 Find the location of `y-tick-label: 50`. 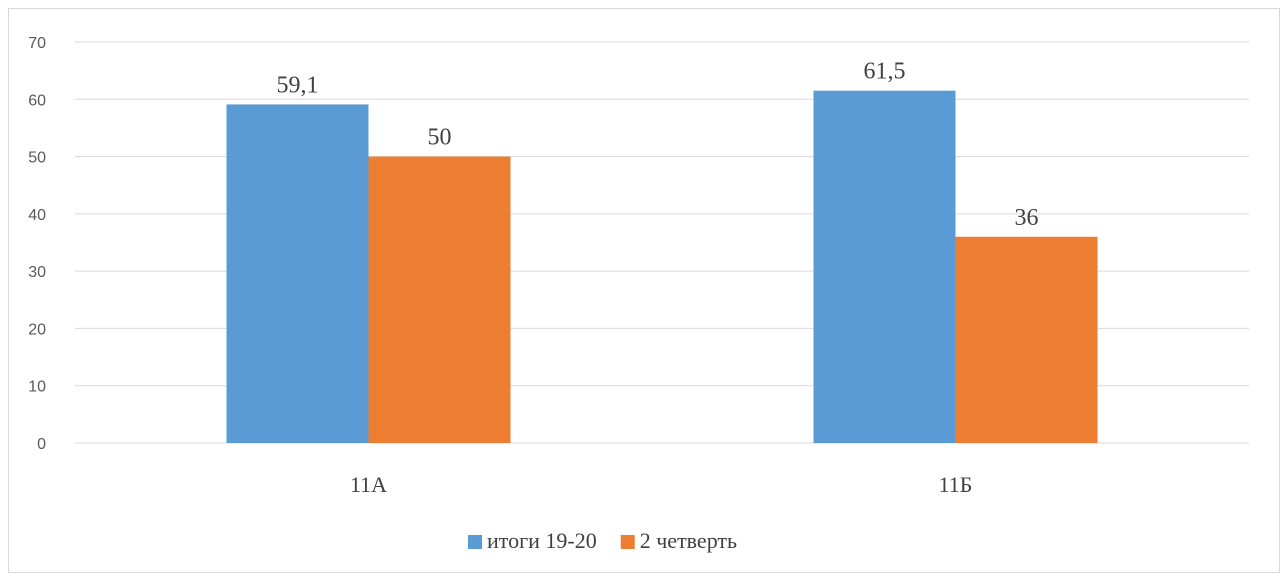

y-tick-label: 50 is located at coordinates (37, 158).